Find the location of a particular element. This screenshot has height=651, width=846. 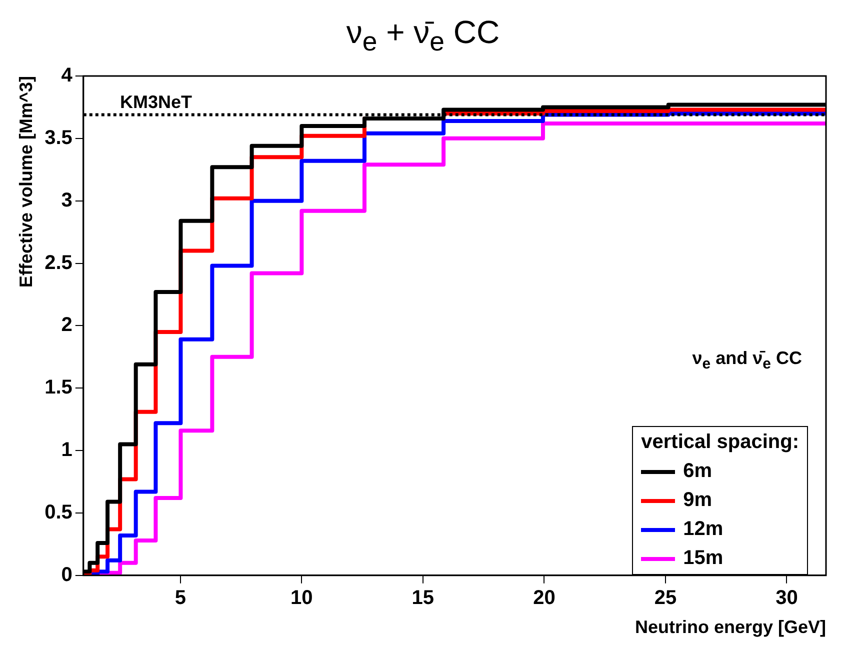

y-axis-title: Effective volume [Mm^3] is located at coordinates (26, 182).